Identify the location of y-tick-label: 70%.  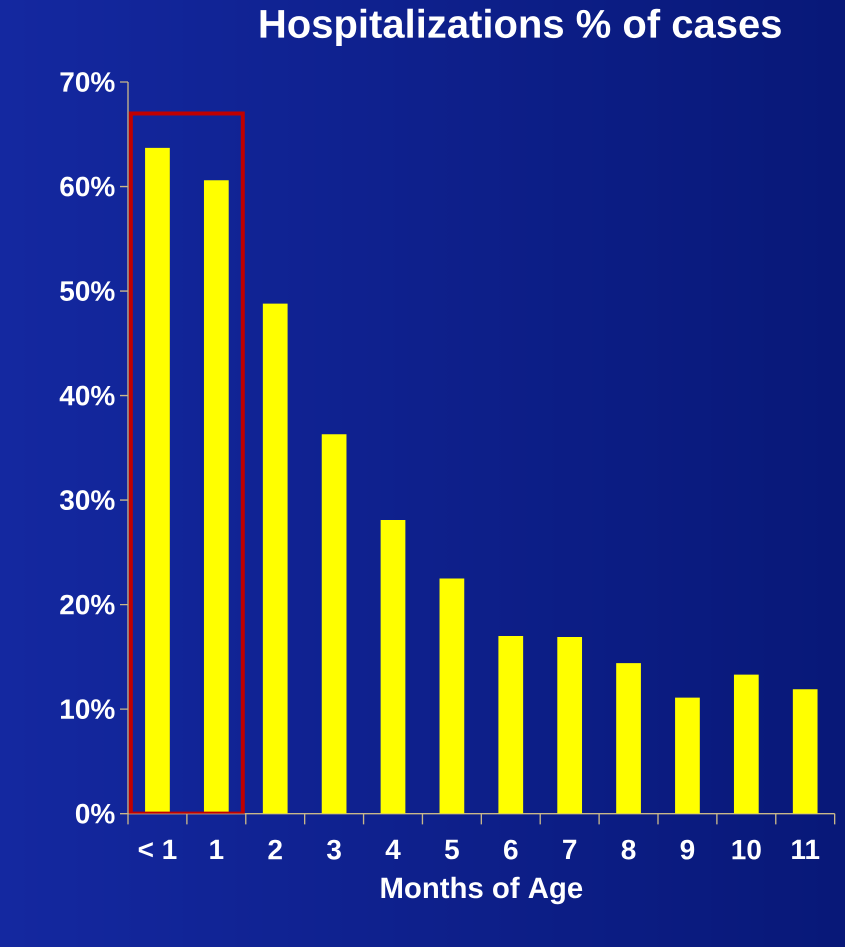
(87, 82).